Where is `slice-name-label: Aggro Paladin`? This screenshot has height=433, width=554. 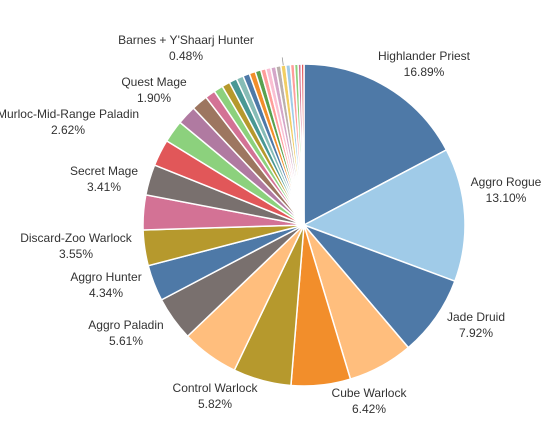
slice-name-label: Aggro Paladin is located at coordinates (125, 325).